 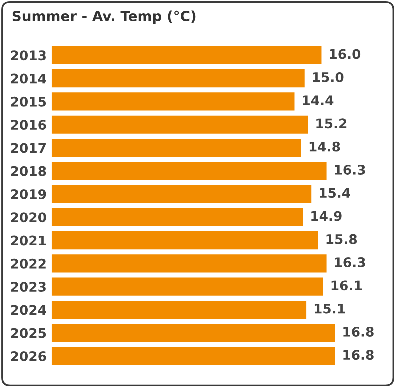 I want to click on data-label: 14.9, so click(x=327, y=216).